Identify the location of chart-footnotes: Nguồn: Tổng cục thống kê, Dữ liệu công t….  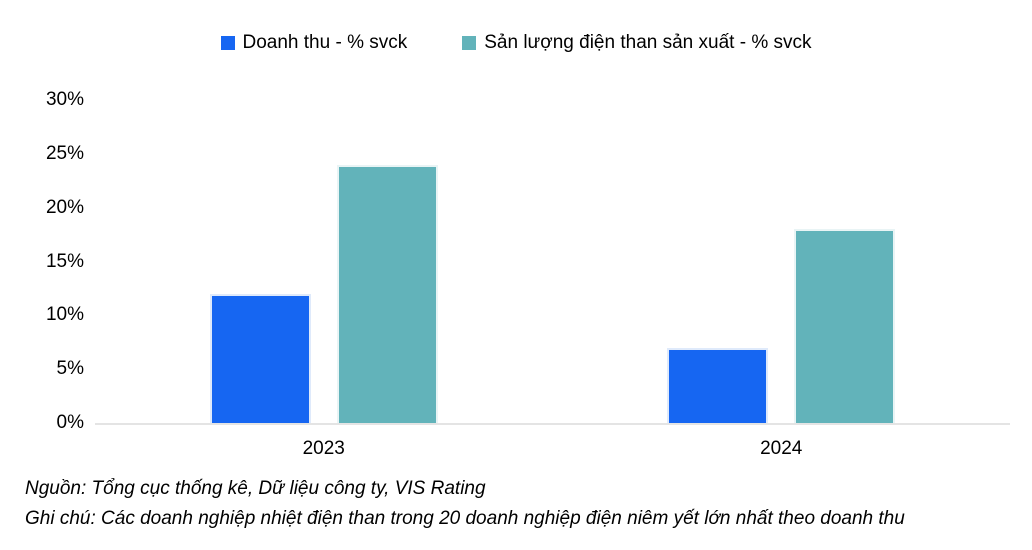
(523, 504).